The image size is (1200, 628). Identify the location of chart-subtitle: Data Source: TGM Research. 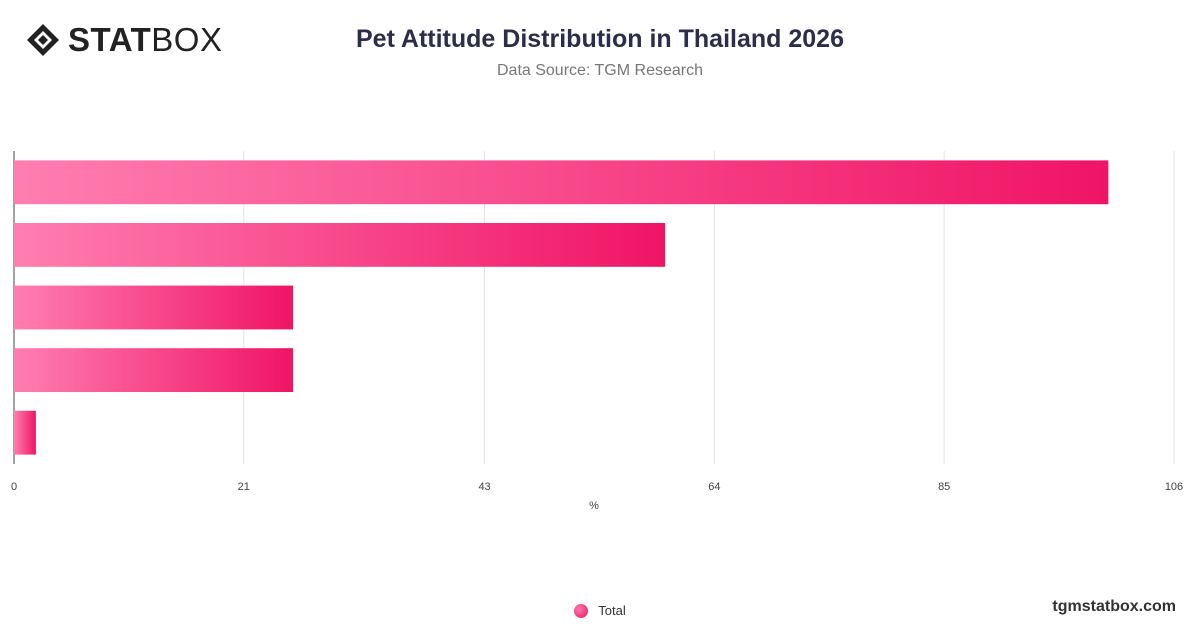
(599, 70).